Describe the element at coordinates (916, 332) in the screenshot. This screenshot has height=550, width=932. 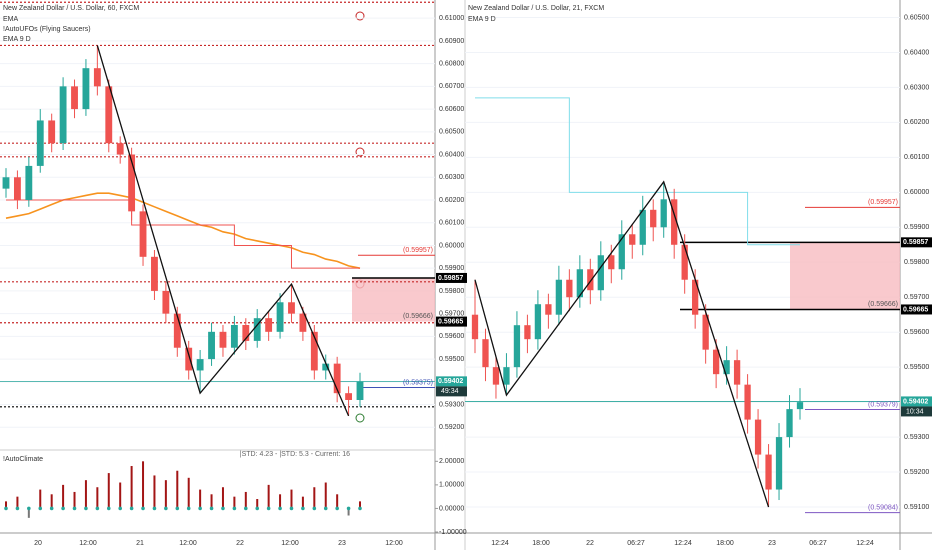
I see `y-tick-label: 0.59600` at that location.